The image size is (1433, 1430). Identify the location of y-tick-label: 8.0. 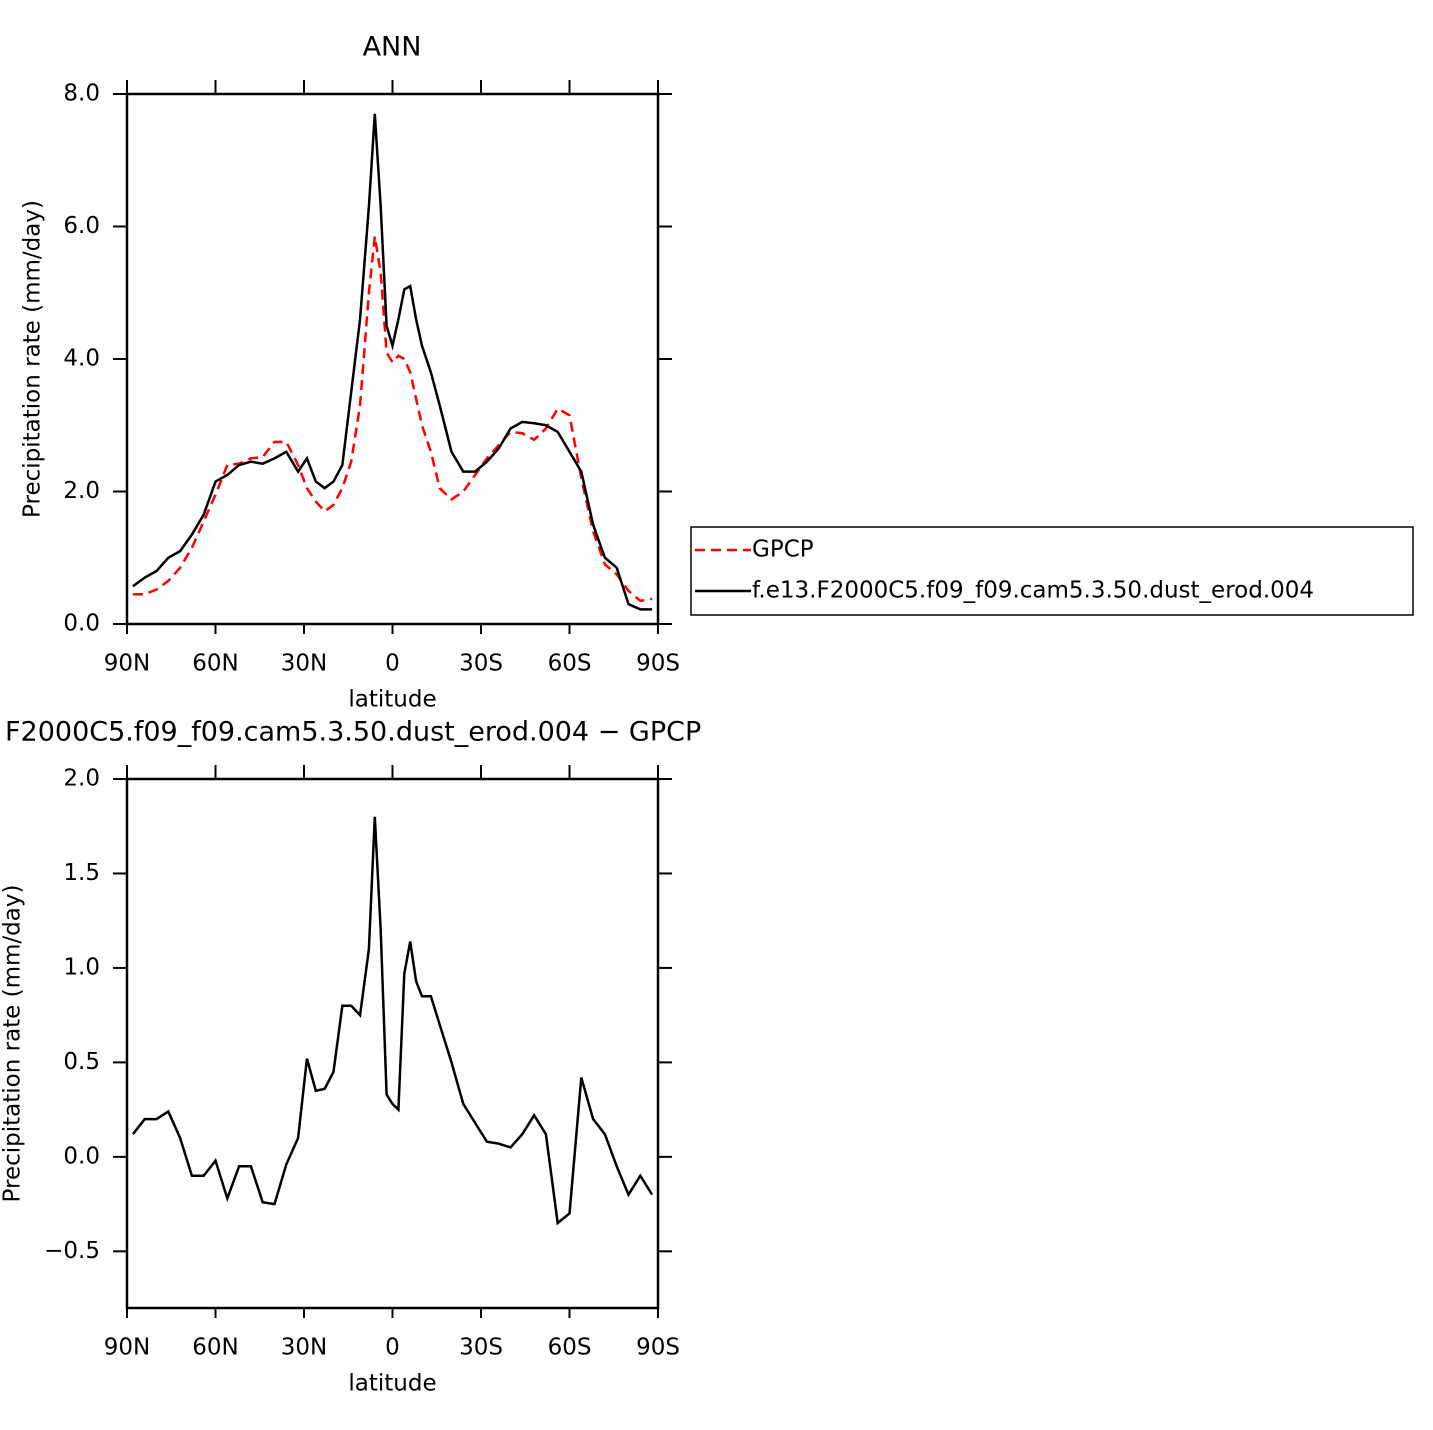
(81, 94).